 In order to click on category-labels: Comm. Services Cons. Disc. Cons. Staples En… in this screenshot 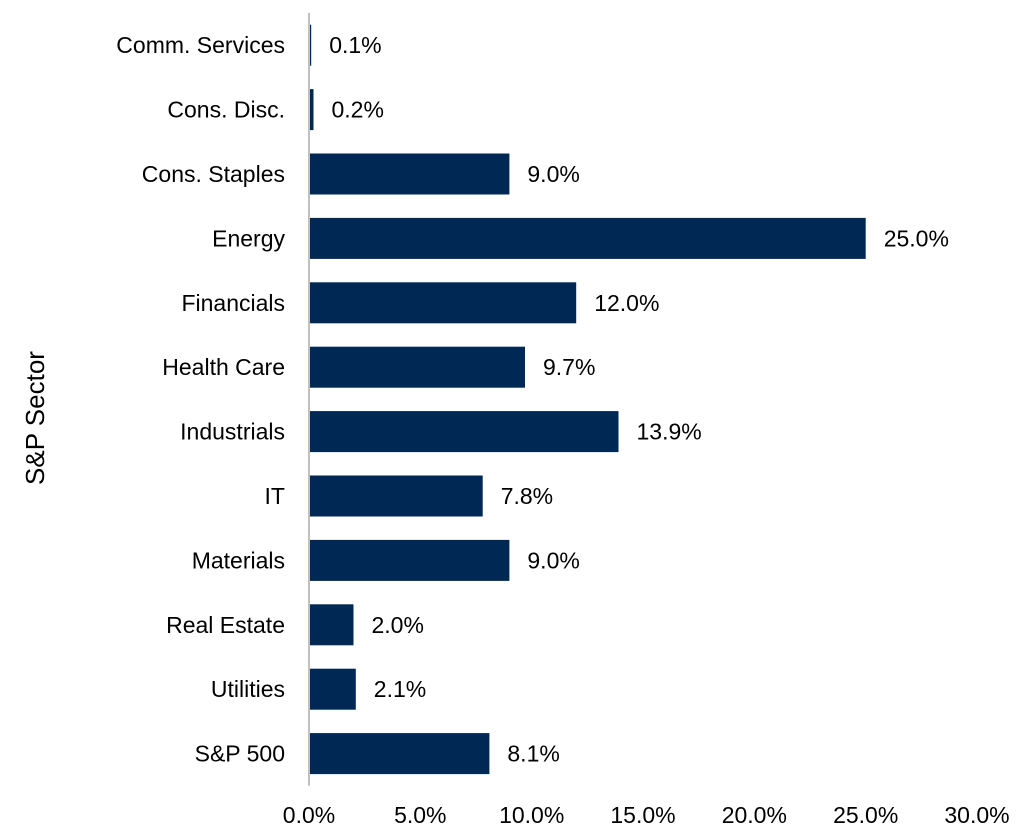, I will do `click(200, 399)`.